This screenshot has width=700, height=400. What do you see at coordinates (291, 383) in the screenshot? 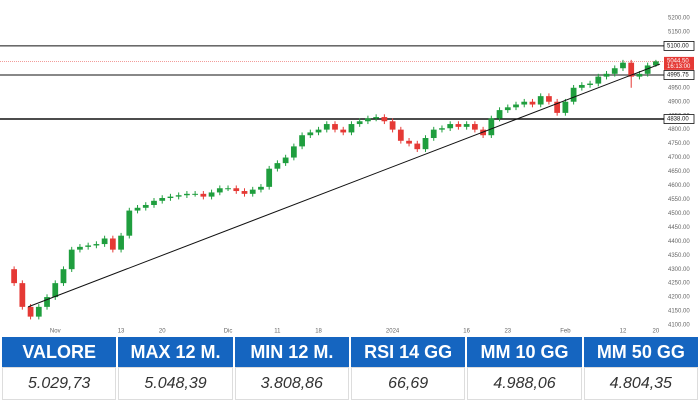
I see `value-cell: 3.808,86` at bounding box center [291, 383].